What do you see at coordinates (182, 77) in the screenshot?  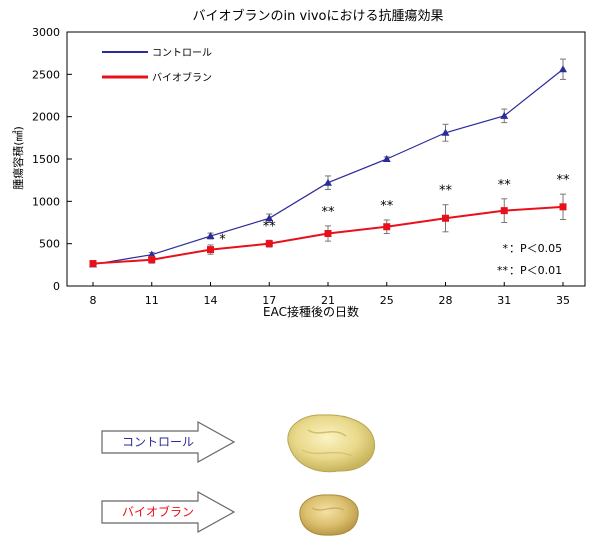 I see `legend-label: バイオブラン` at bounding box center [182, 77].